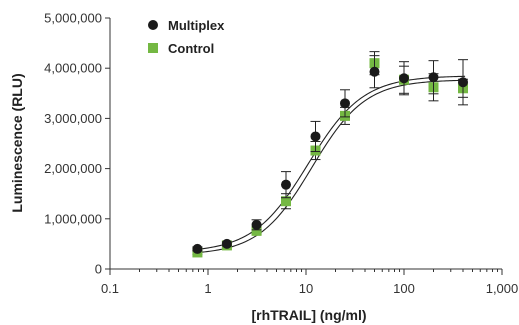  What do you see at coordinates (153, 25) in the screenshot?
I see `legend-marker-multiplex` at bounding box center [153, 25].